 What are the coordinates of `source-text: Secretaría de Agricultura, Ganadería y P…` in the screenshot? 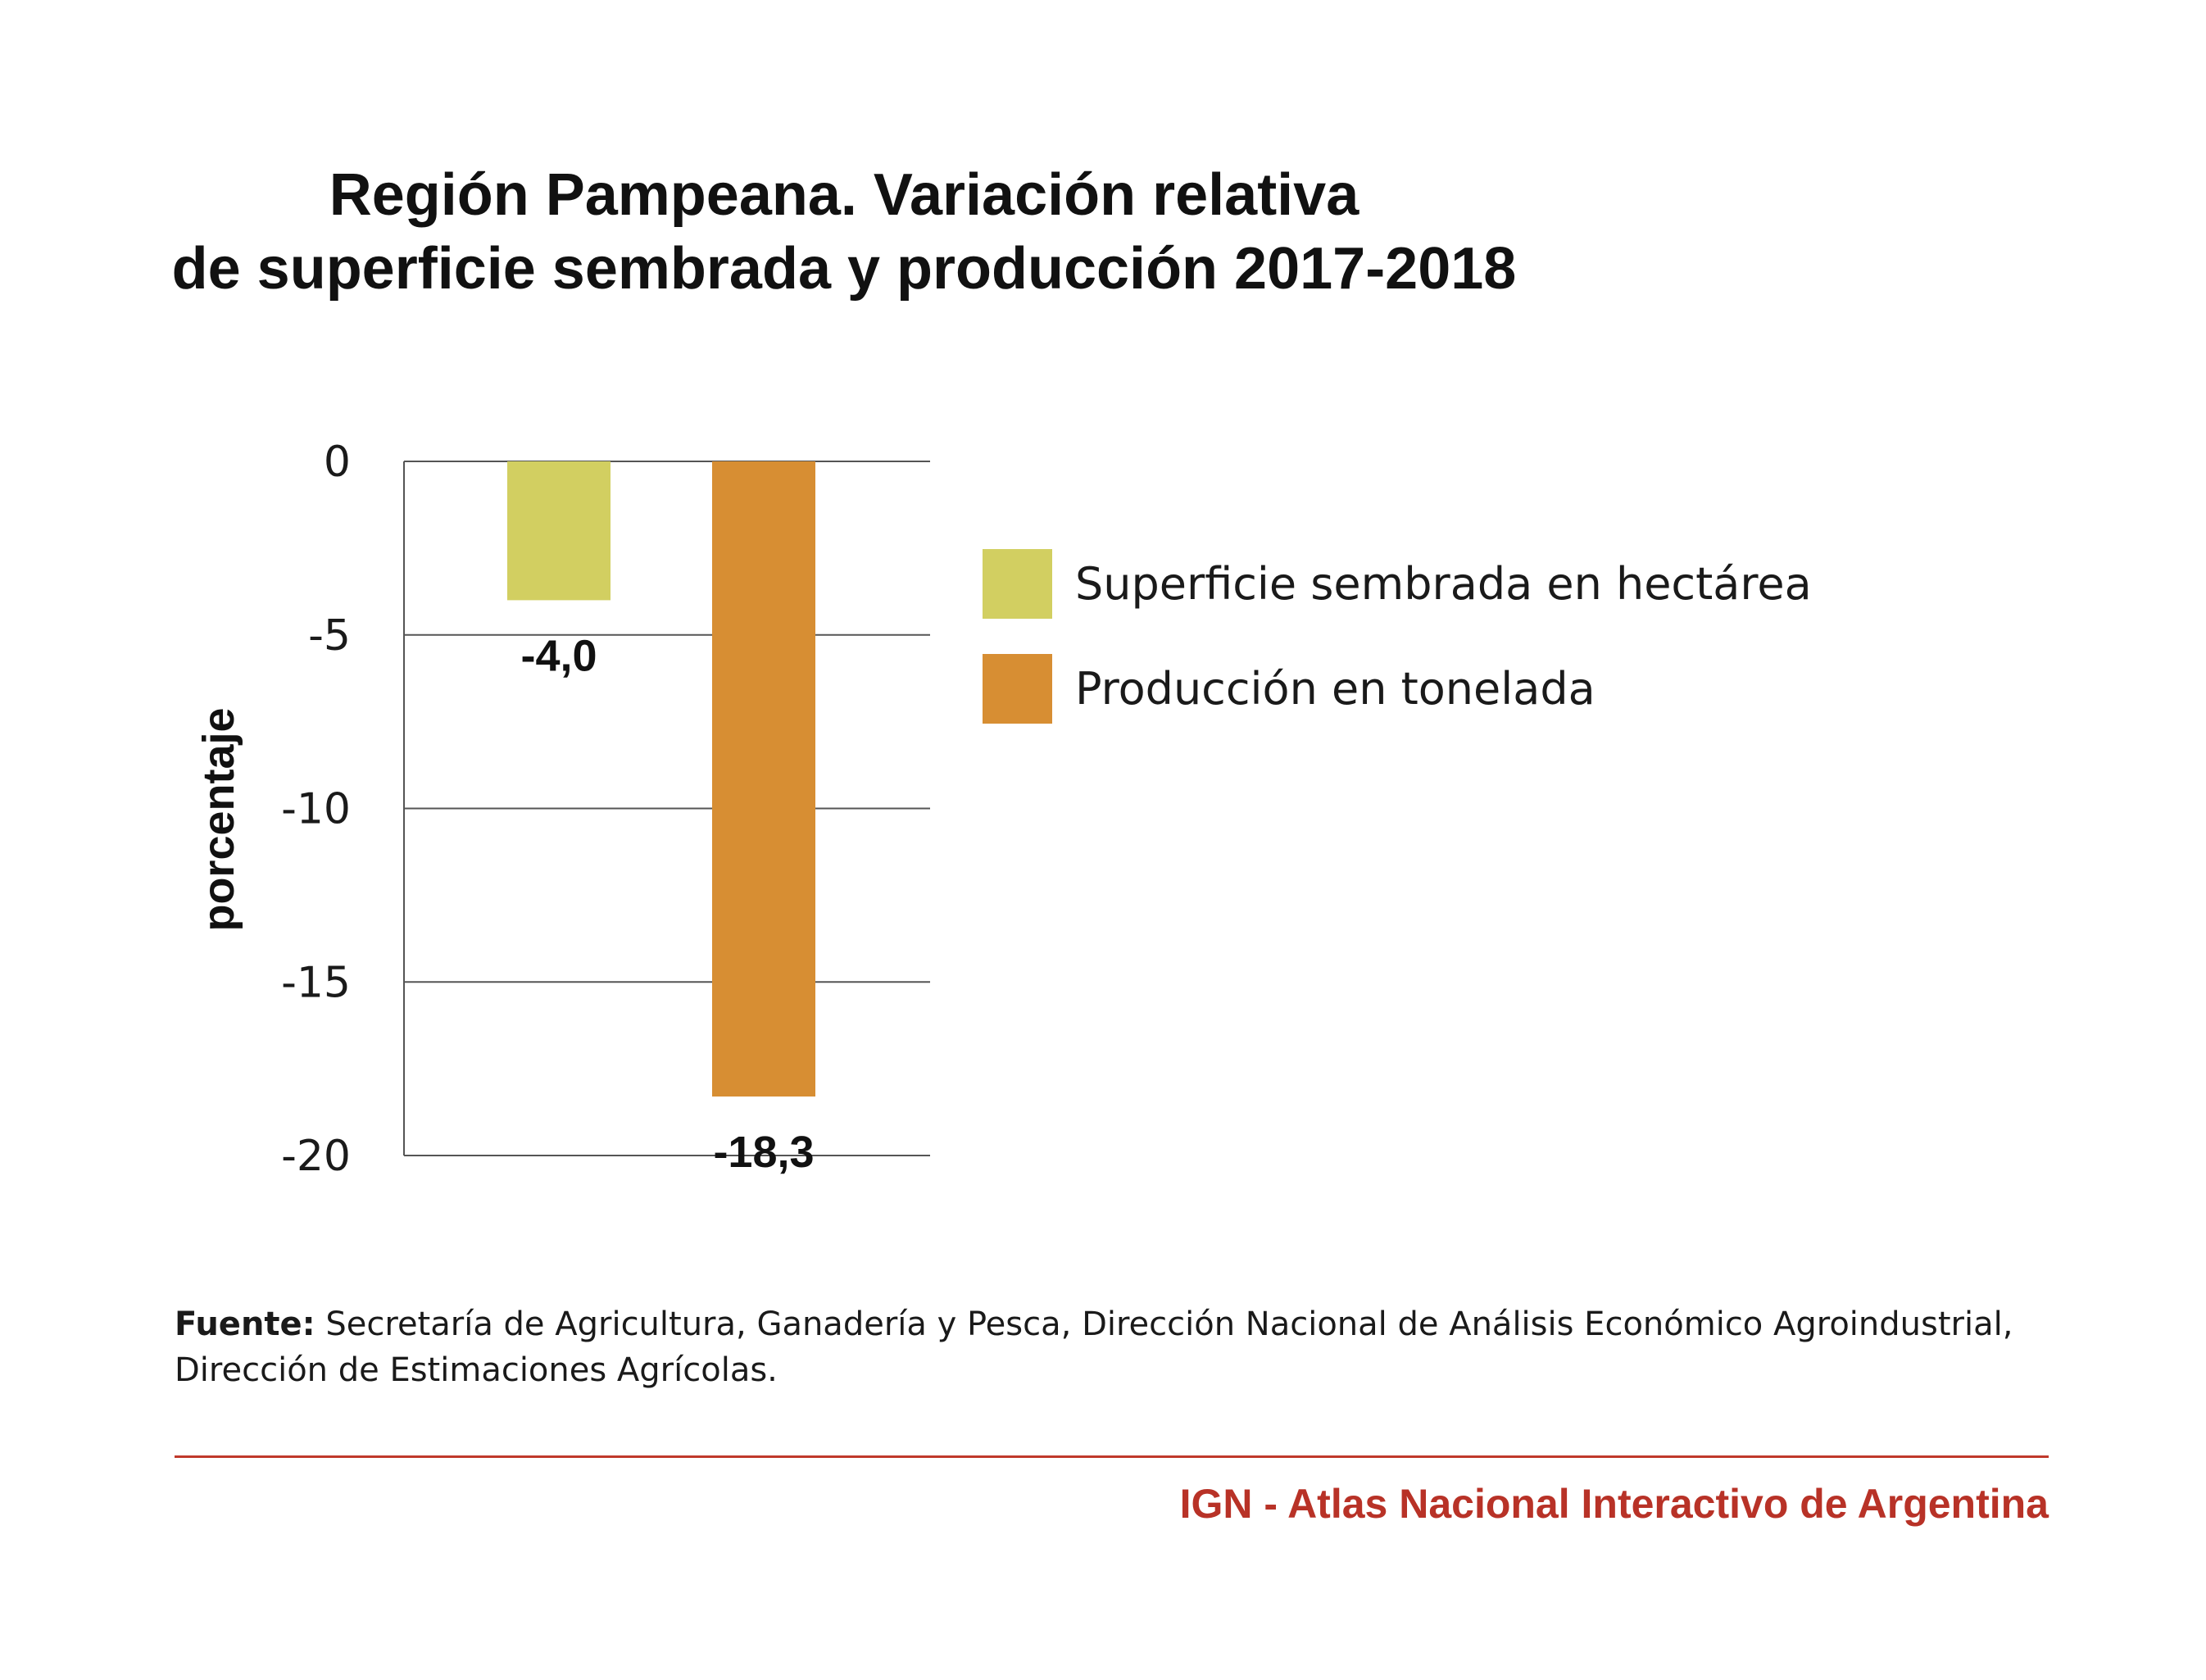 It's located at (1094, 1347).